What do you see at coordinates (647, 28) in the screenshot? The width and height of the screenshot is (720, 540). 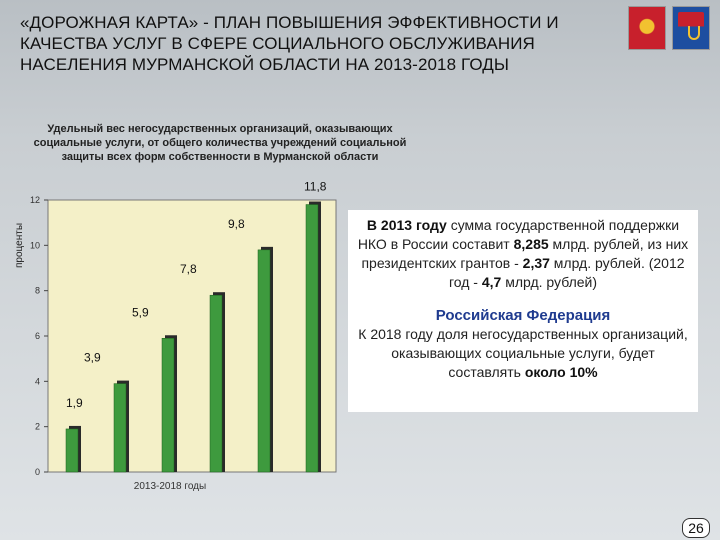 I see `coat-of-arms-russia-icon` at bounding box center [647, 28].